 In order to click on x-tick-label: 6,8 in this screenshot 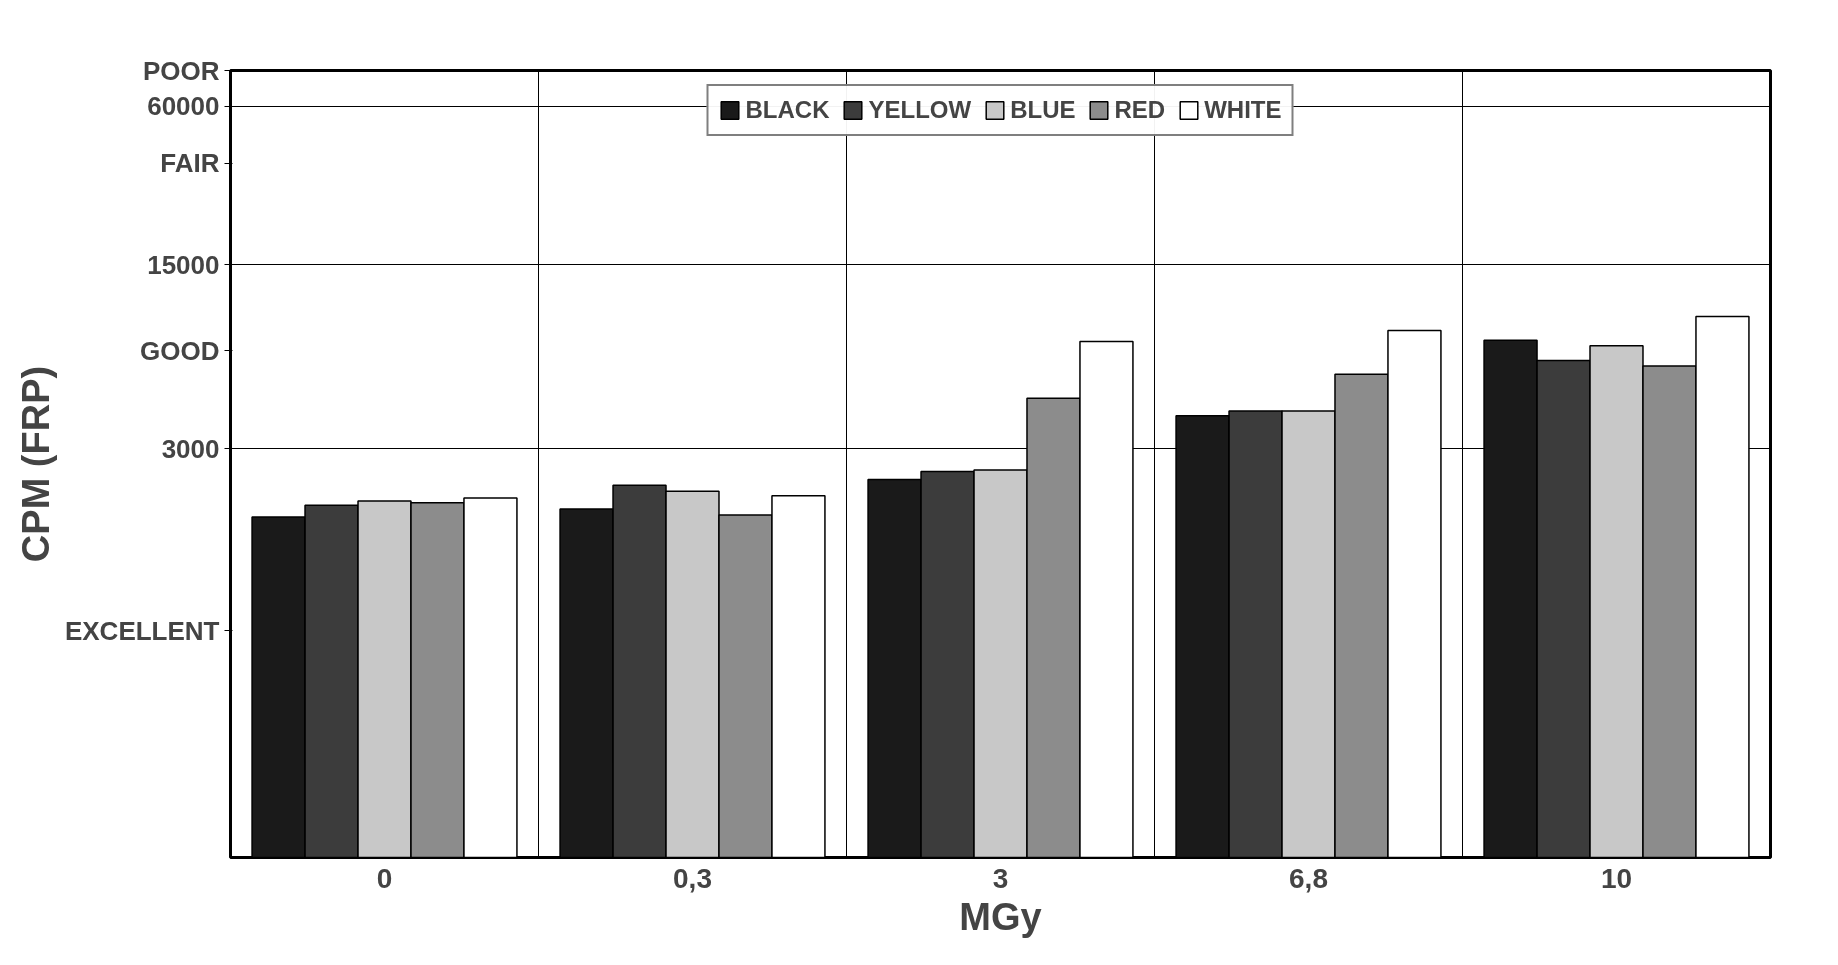, I will do `click(1308, 878)`.